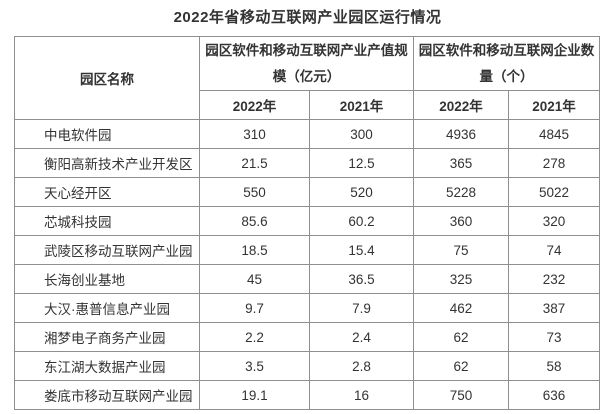 This screenshot has width=615, height=414. I want to click on table-row: 大汉·惠普信息产业园 9.7 7.9 462 387, so click(307, 308).